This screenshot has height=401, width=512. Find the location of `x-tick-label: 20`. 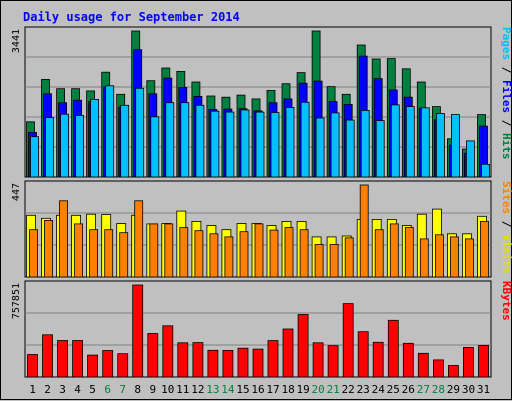

x-tick-label: 20 is located at coordinates (317, 389).